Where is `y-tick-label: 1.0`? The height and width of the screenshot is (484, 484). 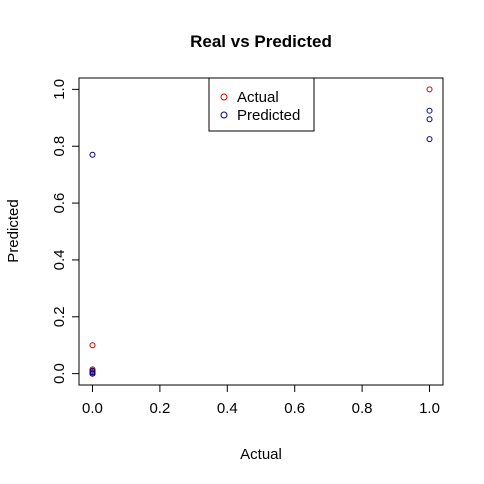
y-tick-label: 1.0 is located at coordinates (59, 89).